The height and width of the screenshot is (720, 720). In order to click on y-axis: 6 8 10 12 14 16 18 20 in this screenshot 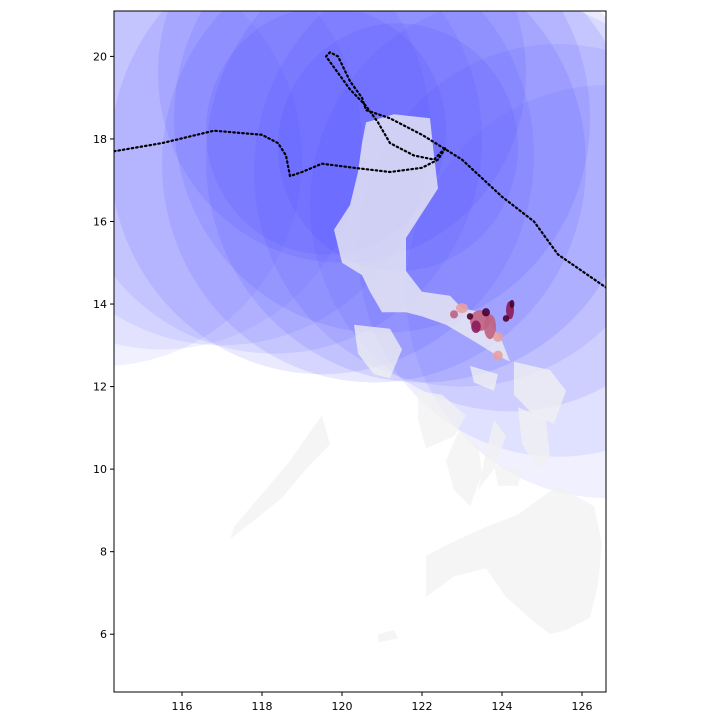, I will do `click(103, 345)`.